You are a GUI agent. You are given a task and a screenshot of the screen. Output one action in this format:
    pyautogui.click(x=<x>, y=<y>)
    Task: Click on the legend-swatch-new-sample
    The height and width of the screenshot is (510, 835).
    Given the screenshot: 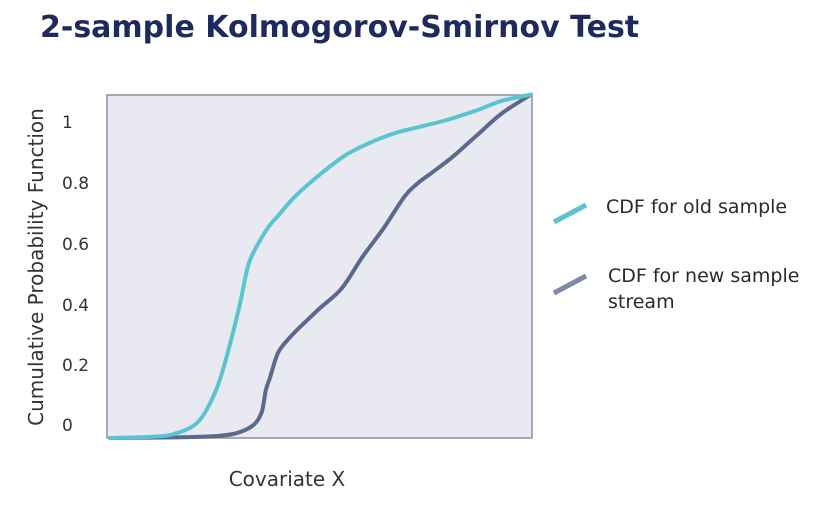 What is the action you would take?
    pyautogui.click(x=570, y=284)
    